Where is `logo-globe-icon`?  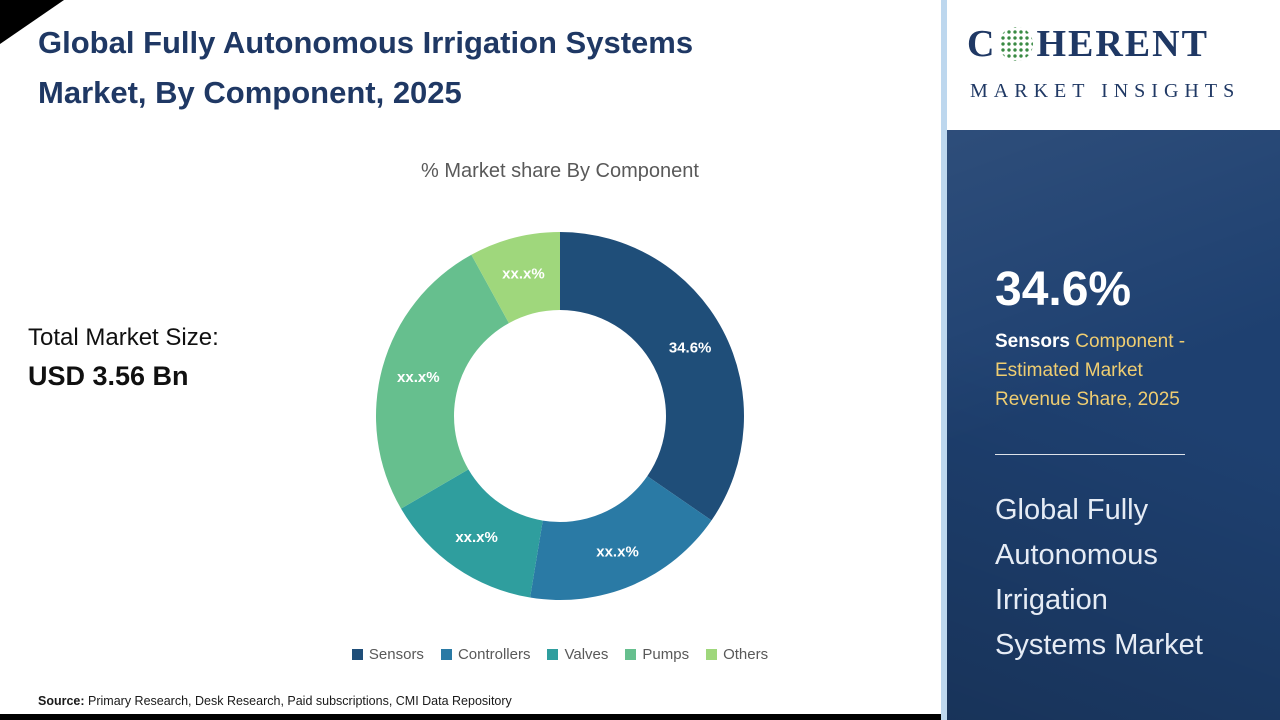
logo-globe-icon is located at coordinates (1016, 44).